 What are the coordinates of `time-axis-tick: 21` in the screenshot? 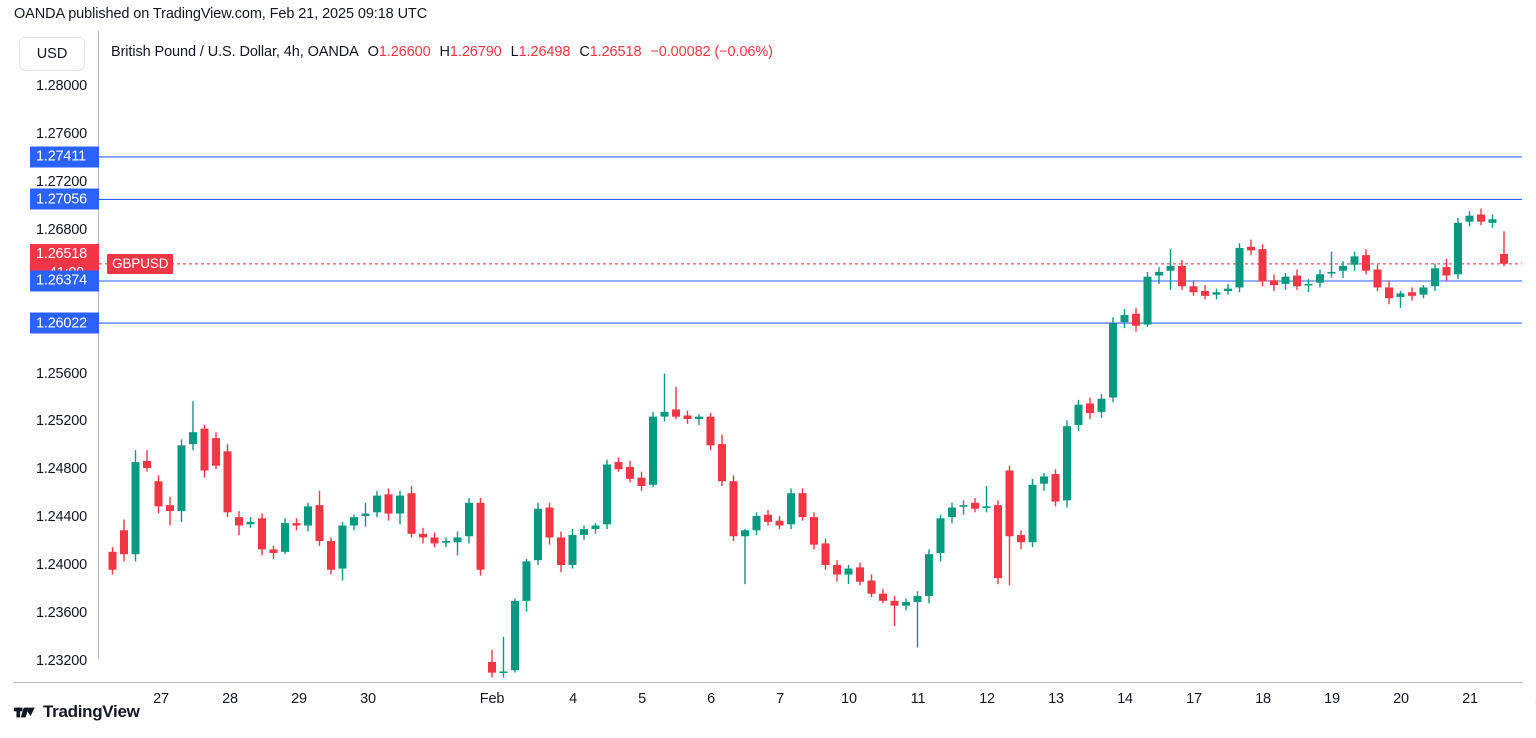 It's located at (1470, 699).